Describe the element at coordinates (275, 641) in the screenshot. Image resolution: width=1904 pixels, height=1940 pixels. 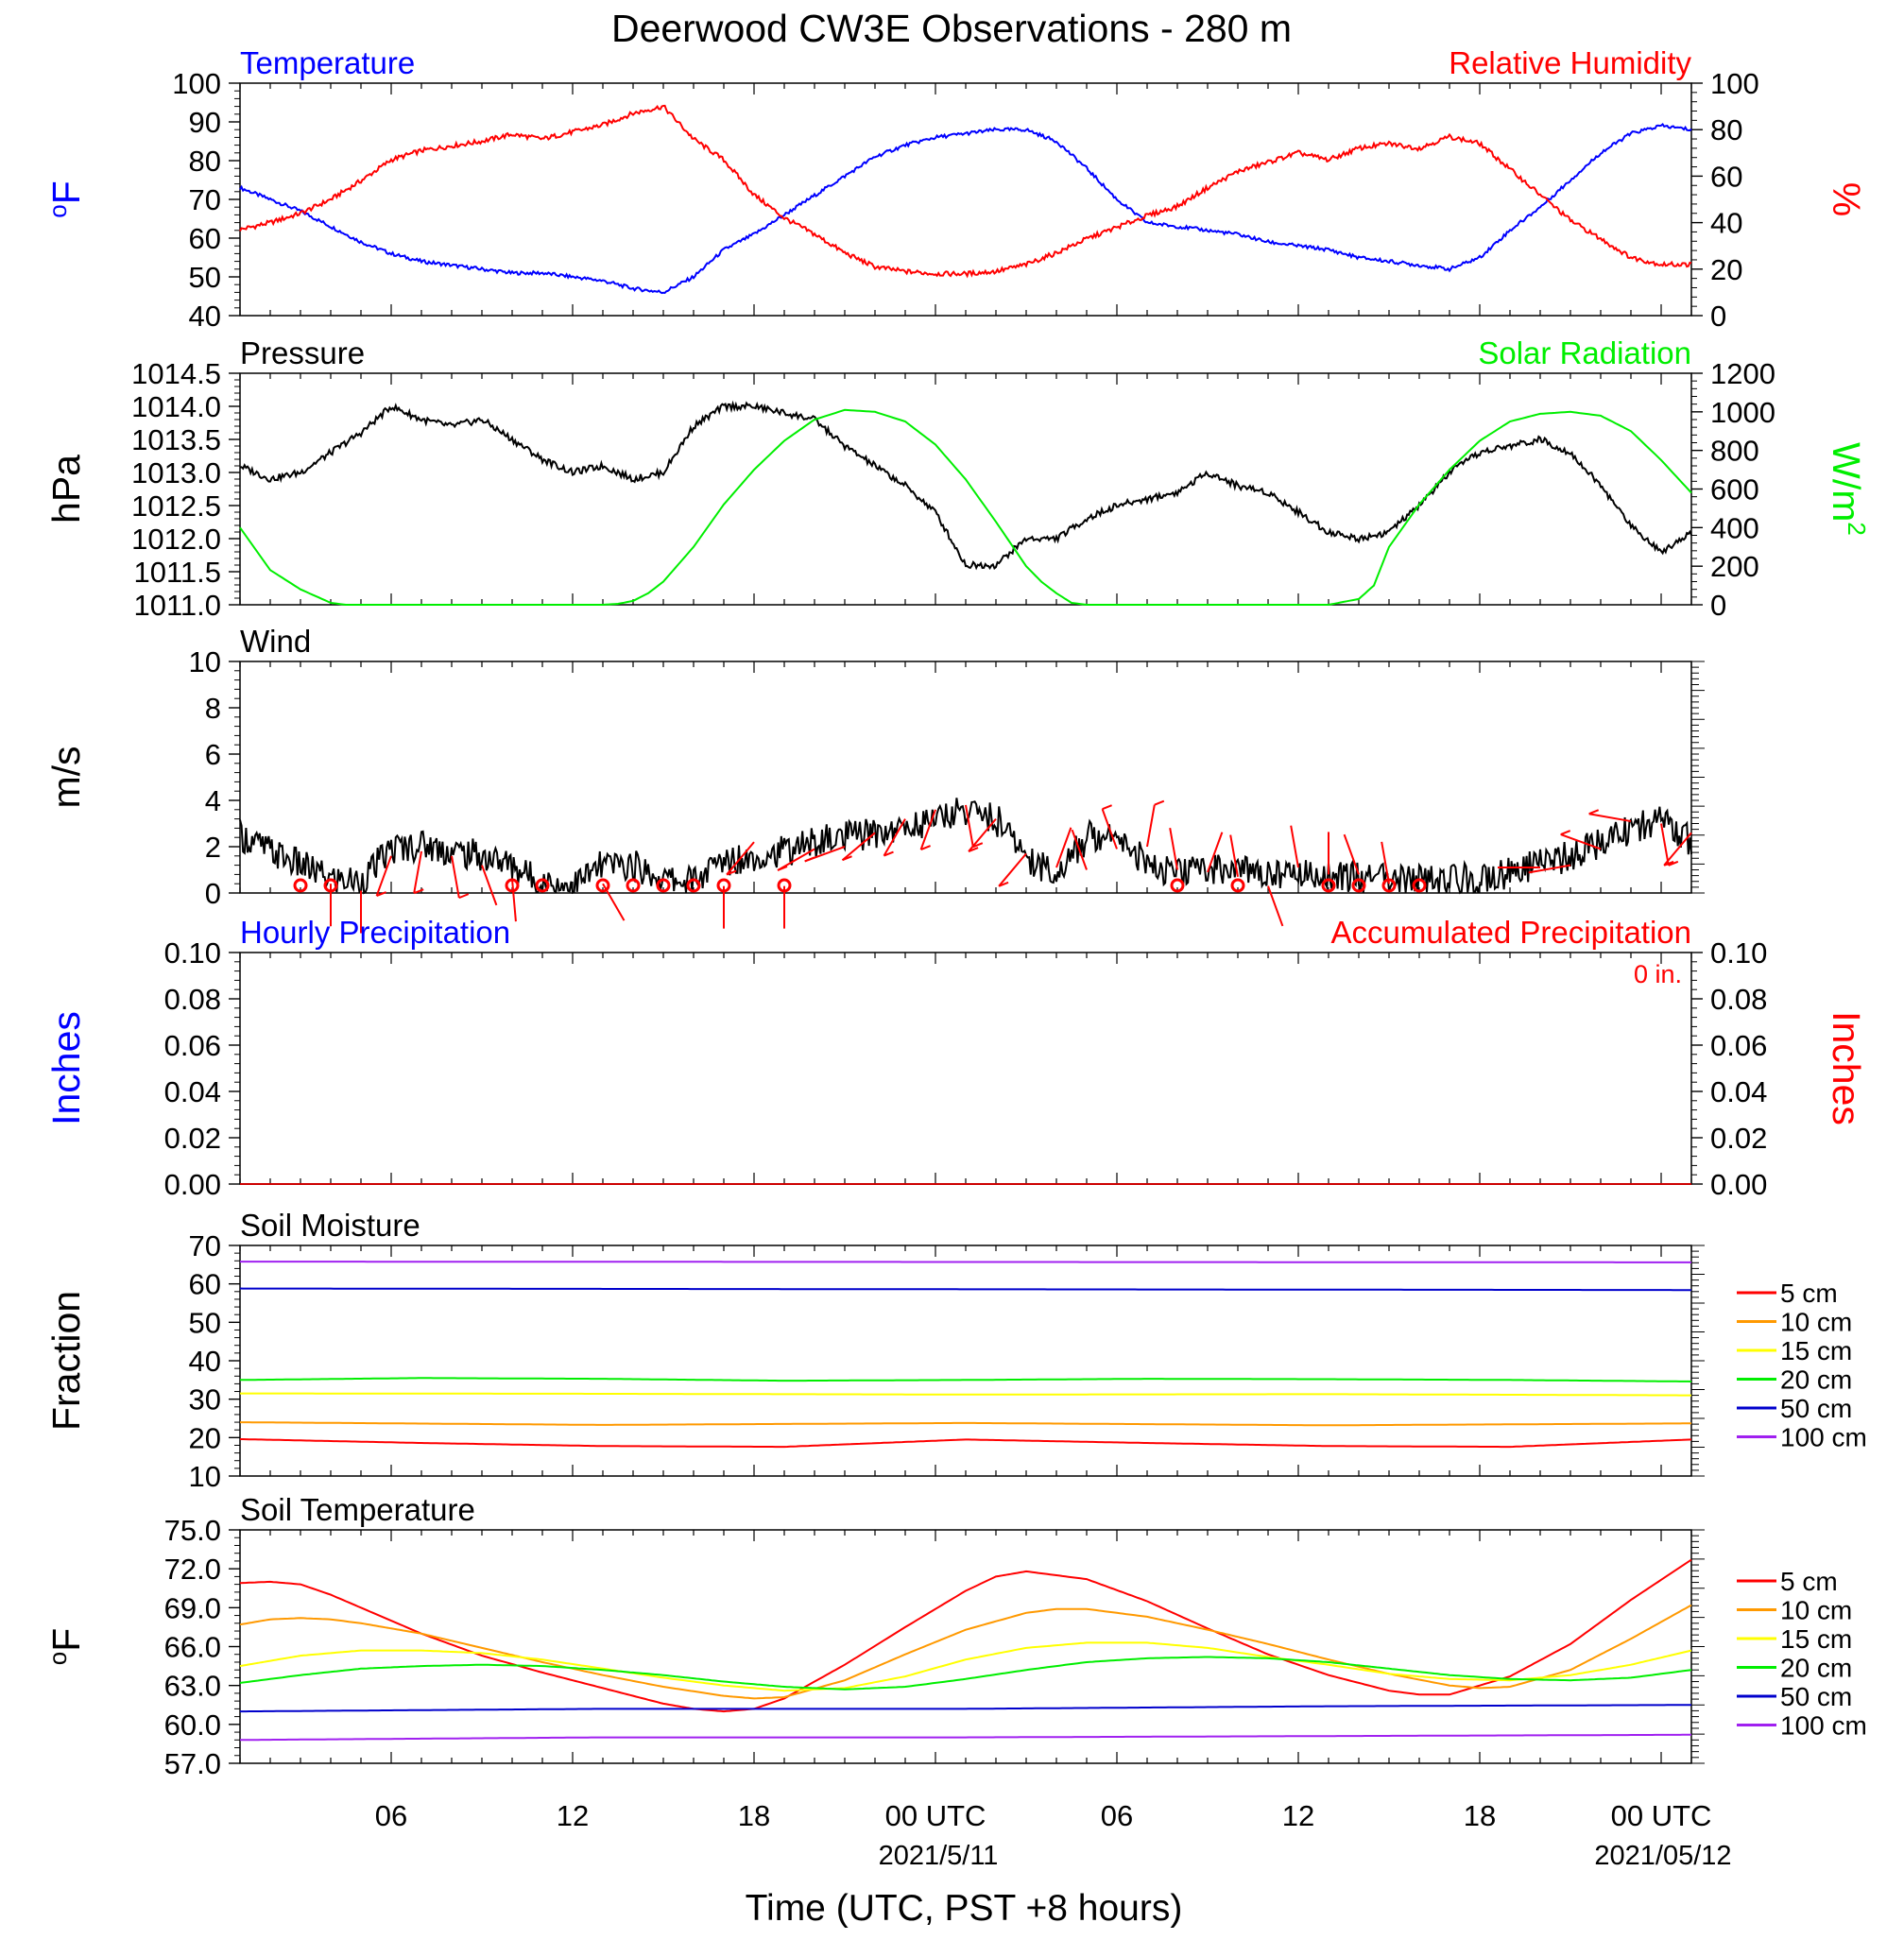
I see `panel-left-title: Wind` at that location.